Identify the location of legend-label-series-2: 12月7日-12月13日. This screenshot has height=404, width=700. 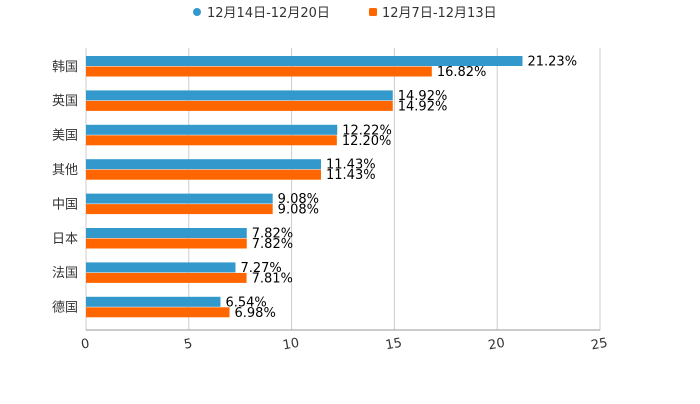
(439, 13).